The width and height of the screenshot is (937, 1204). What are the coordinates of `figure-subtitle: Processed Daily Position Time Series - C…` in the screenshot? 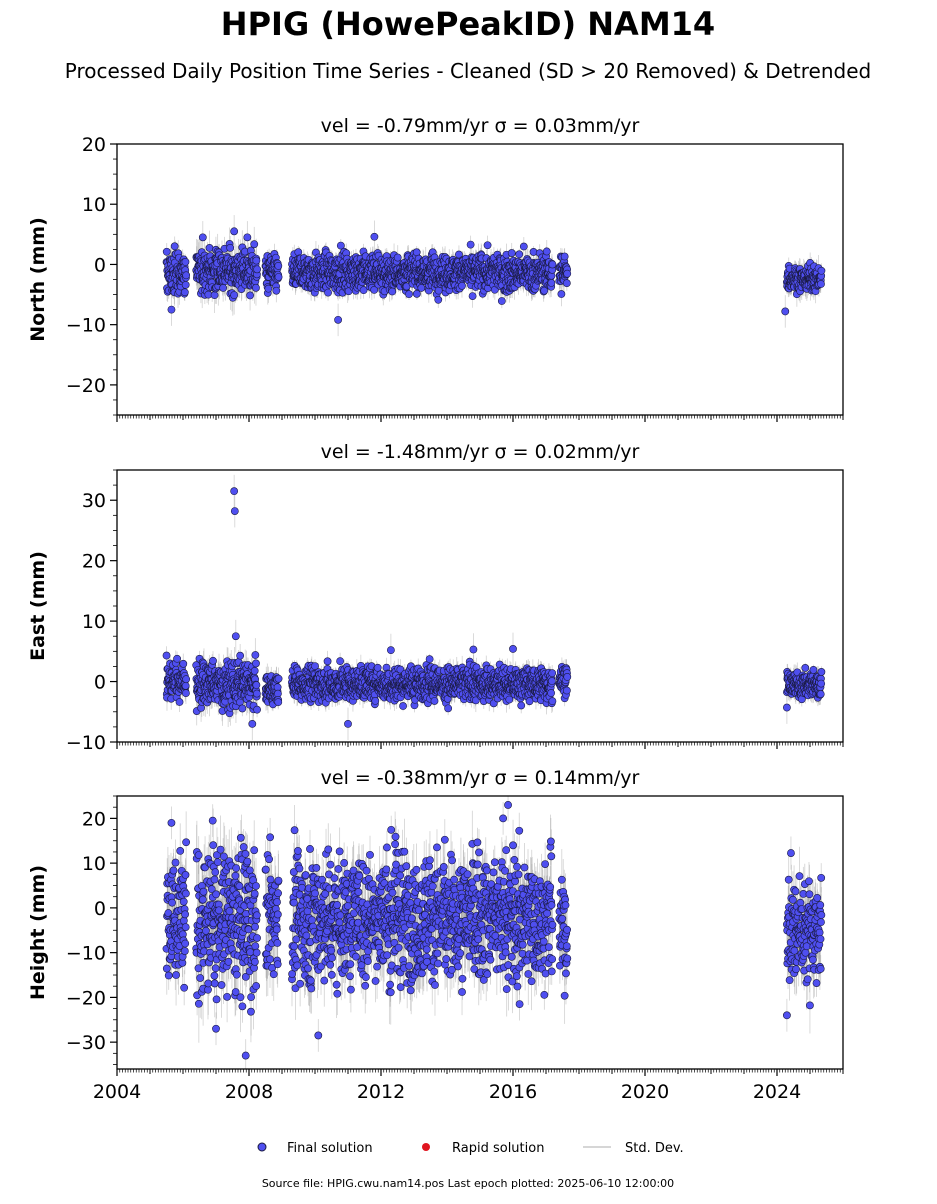 It's located at (468, 71).